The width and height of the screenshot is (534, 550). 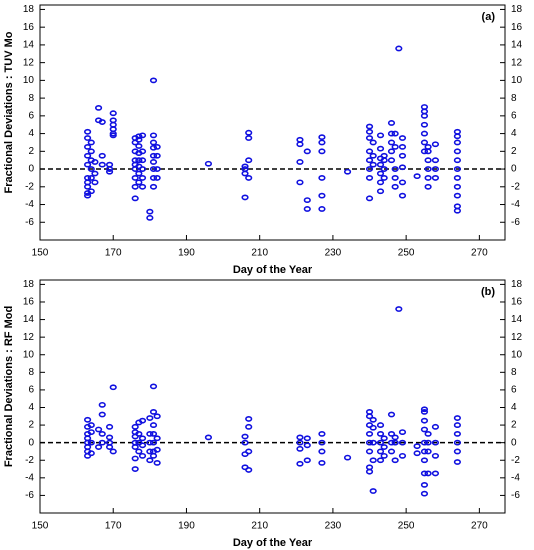 What do you see at coordinates (259, 526) in the screenshot?
I see `x-tick-label: 210` at bounding box center [259, 526].